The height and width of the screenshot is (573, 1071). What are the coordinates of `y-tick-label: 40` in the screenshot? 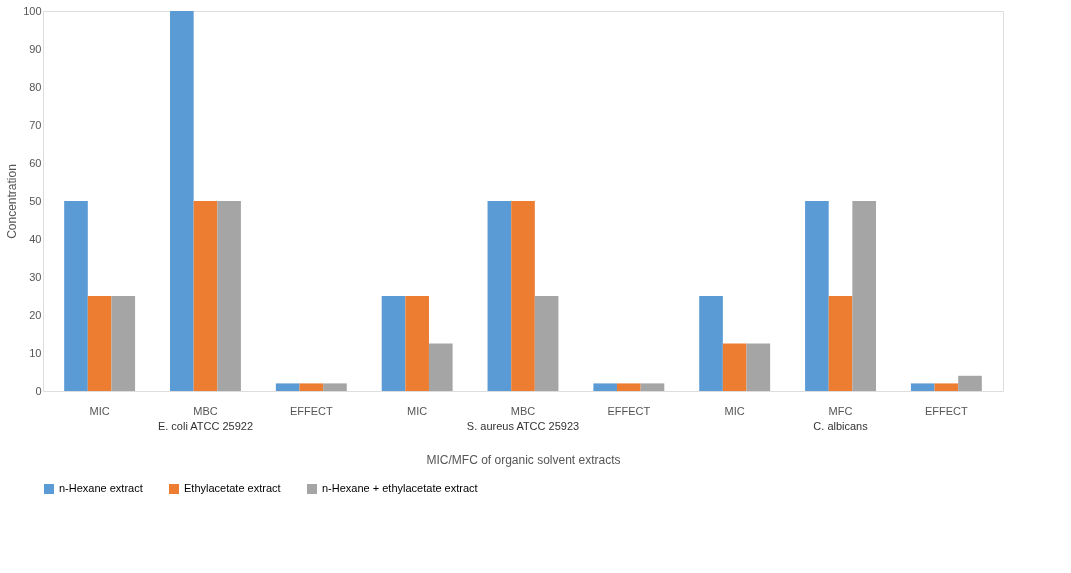 It's located at (35, 238).